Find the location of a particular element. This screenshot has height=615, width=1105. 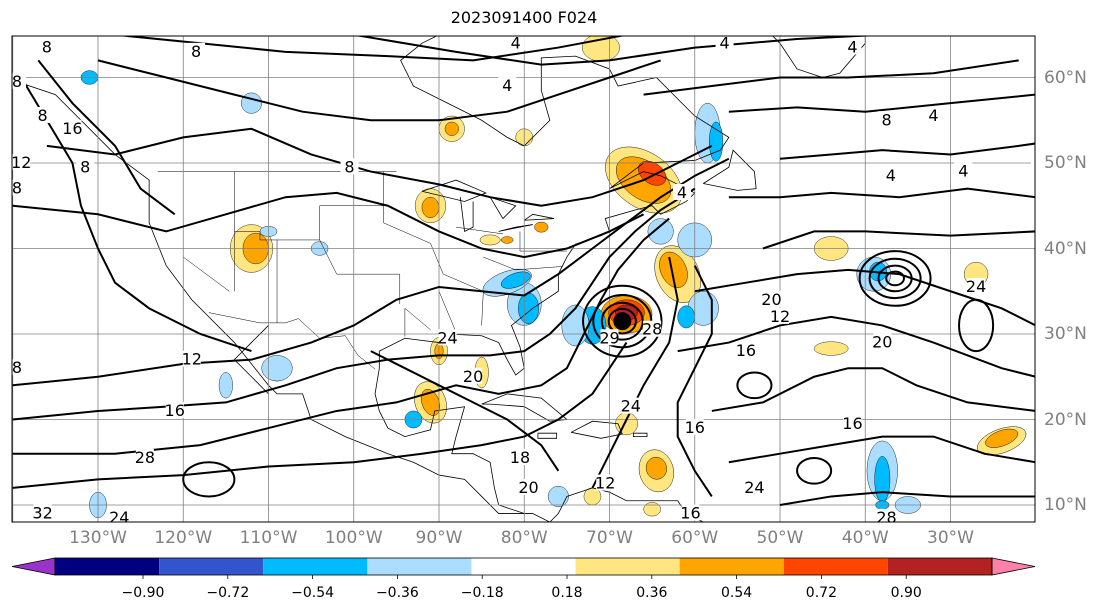

lon-label: 120°W is located at coordinates (183, 538).